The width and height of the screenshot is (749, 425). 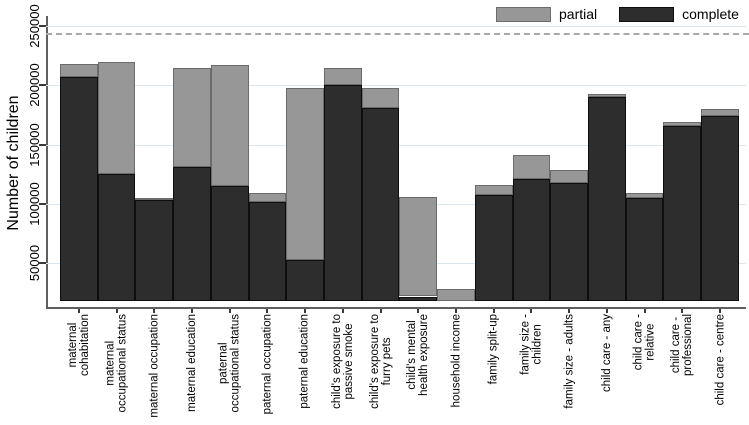 I want to click on x-category-label-family-size-children: family size - children, so click(x=531, y=344).